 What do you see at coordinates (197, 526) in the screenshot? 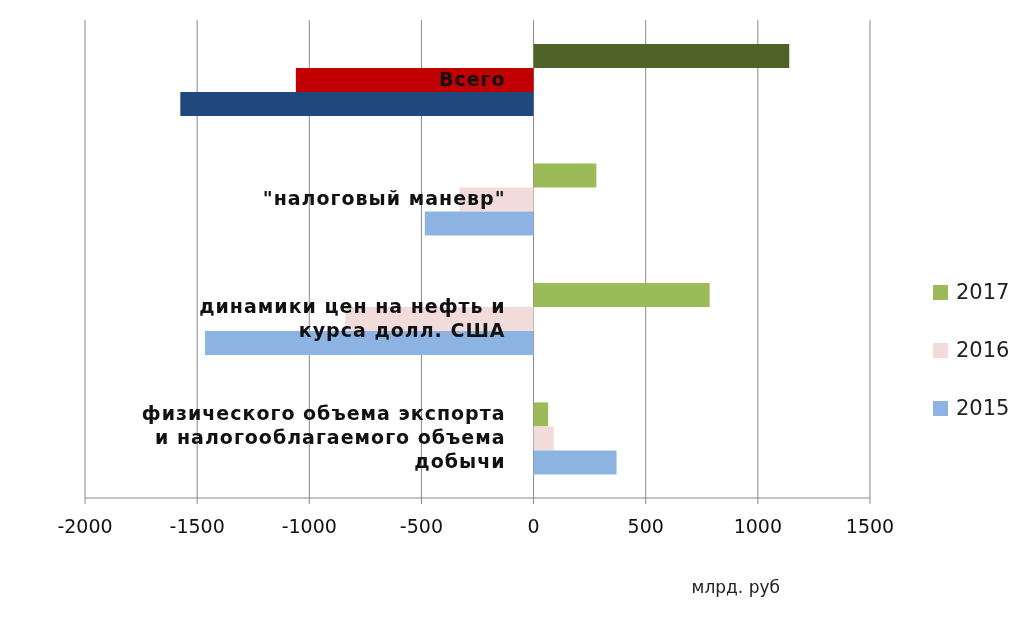
I see `x-tick-label: -1500` at bounding box center [197, 526].